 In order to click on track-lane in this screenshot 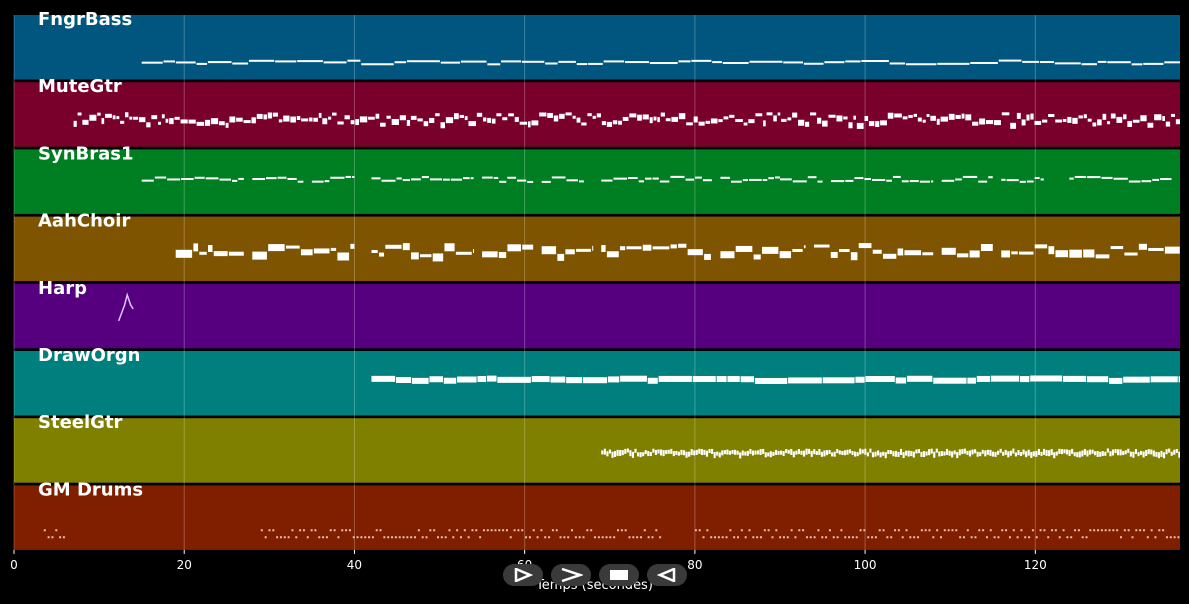, I will do `click(597, 517)`.